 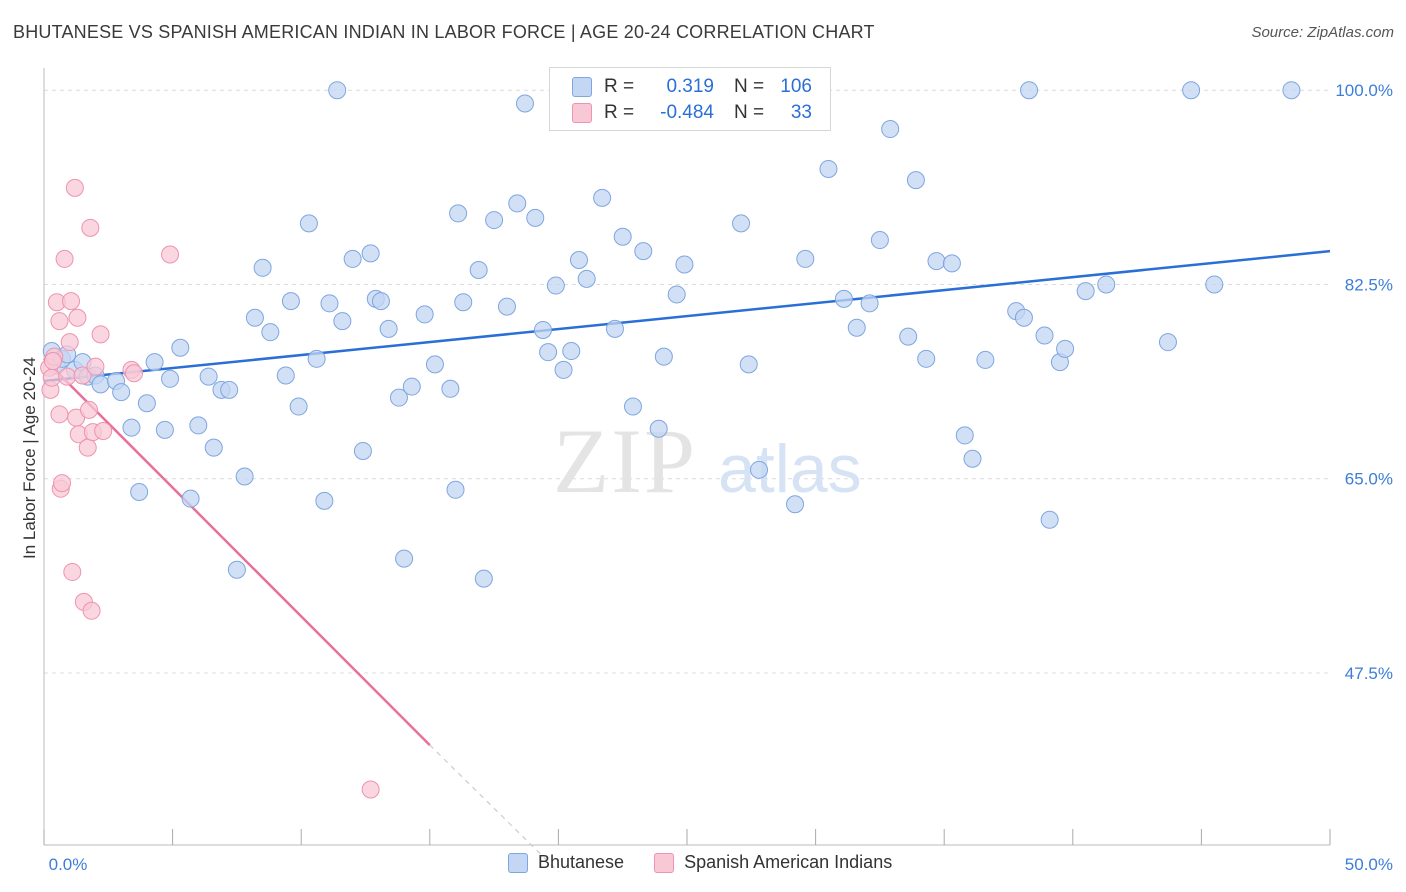 What do you see at coordinates (1322, 32) in the screenshot?
I see `source-label: Source: ZipAtlas.com` at bounding box center [1322, 32].